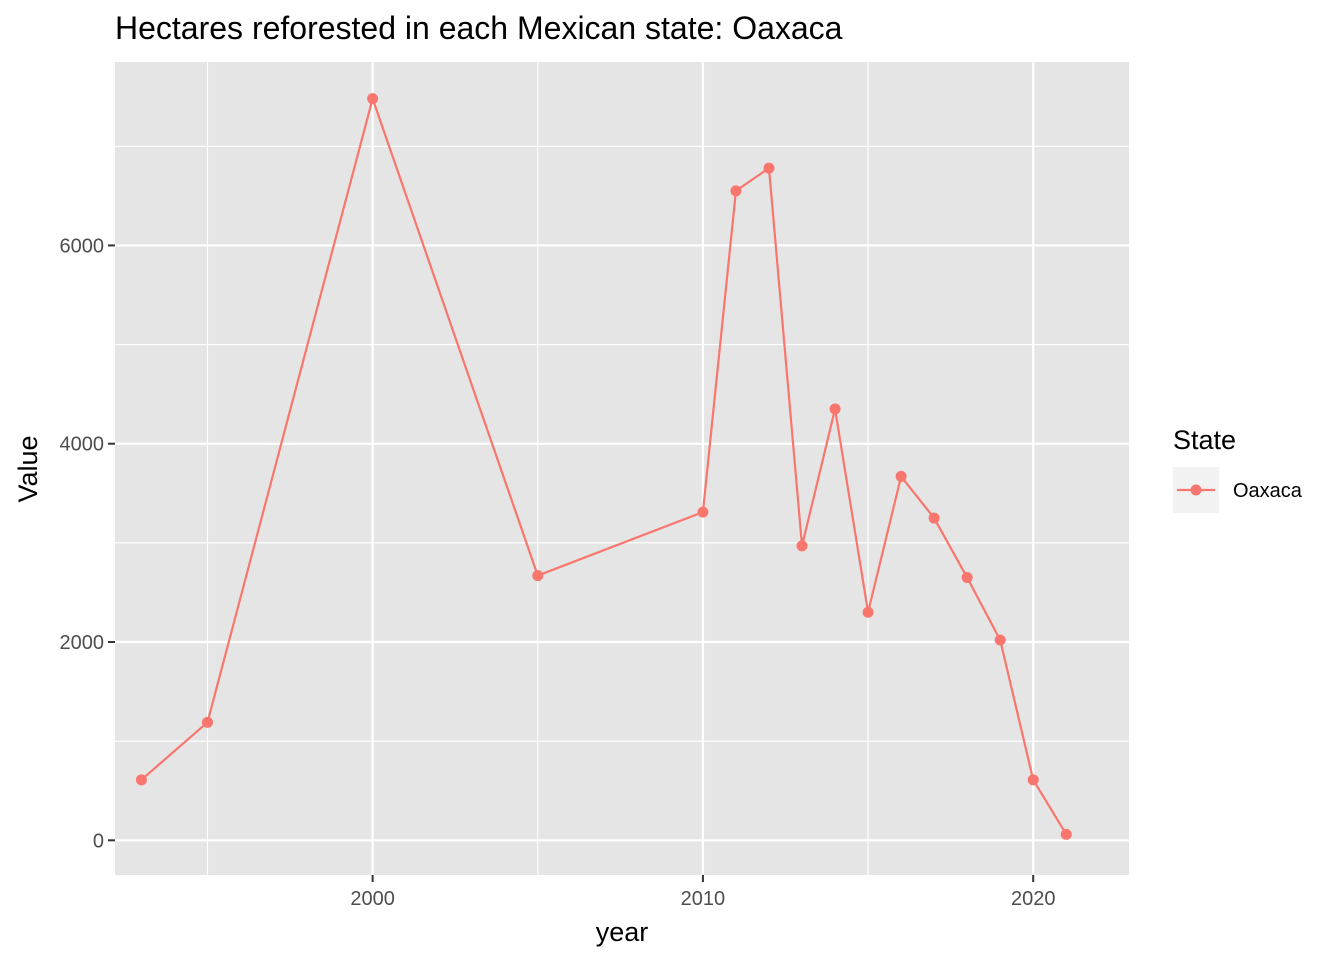  I want to click on y-tick-label: 6000, so click(82, 246).